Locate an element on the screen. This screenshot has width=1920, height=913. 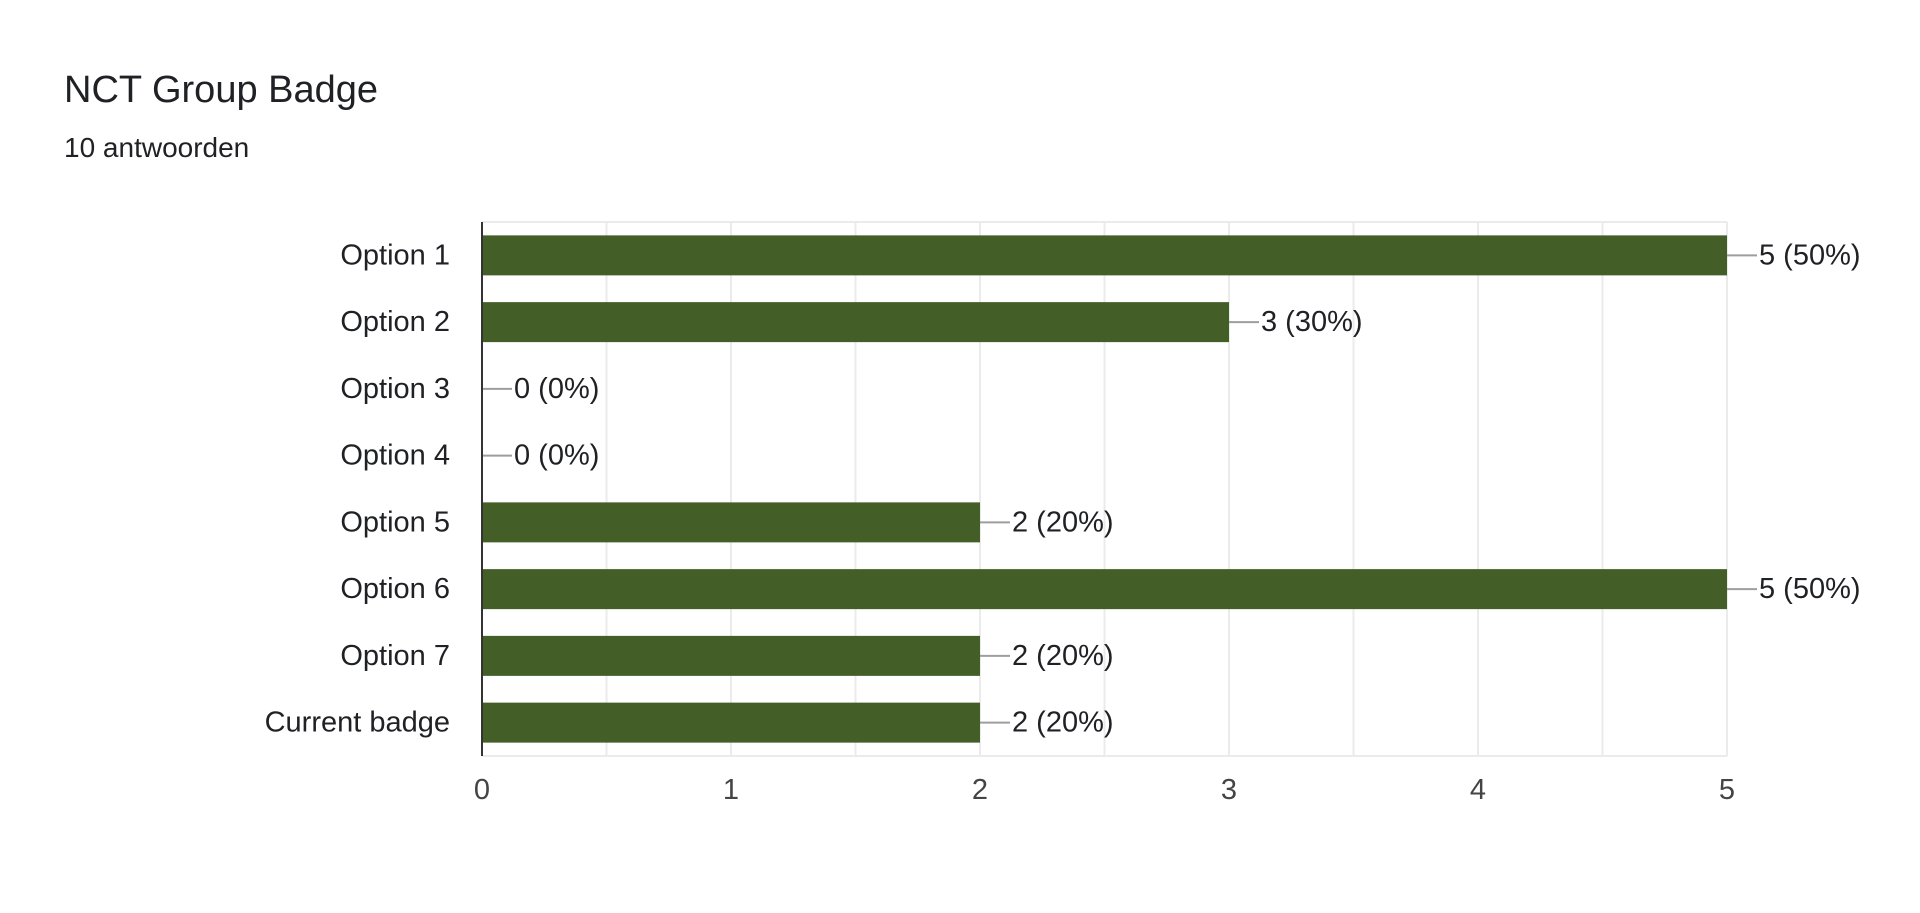
question-header: NCT Group Badge 10 antwoorden is located at coordinates (221, 116).